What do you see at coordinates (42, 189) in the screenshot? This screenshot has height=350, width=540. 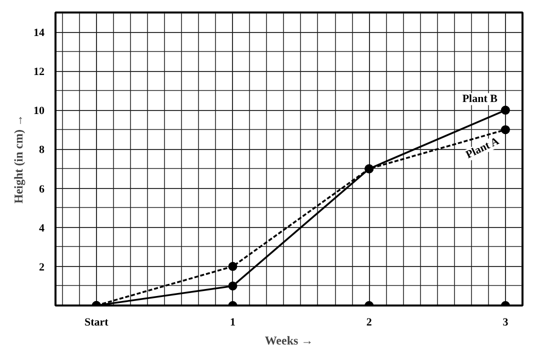 I see `y-tick-label: 6` at bounding box center [42, 189].